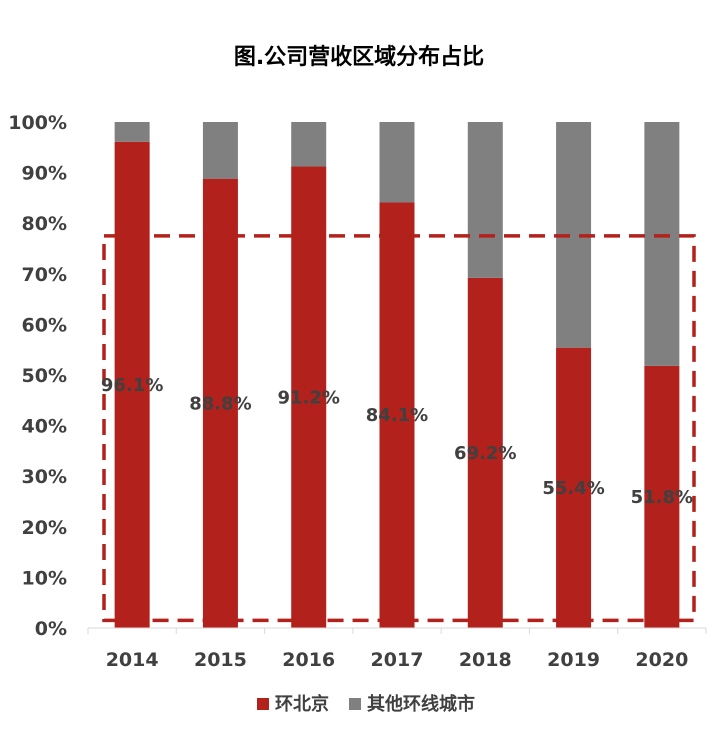 The width and height of the screenshot is (718, 742). What do you see at coordinates (397, 660) in the screenshot?
I see `x-tick-label: 2017` at bounding box center [397, 660].